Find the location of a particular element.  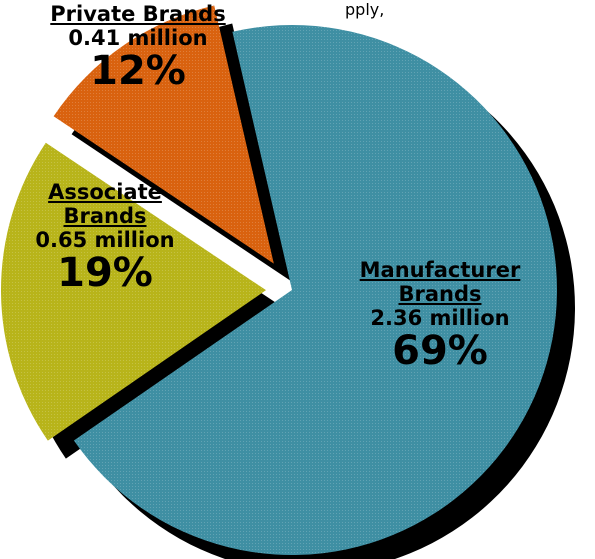

slice-percent: 19% is located at coordinates (105, 273).